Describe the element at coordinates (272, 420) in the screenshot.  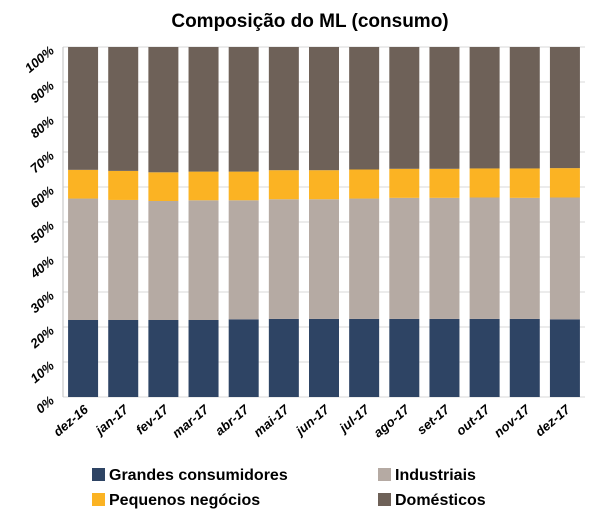
I see `x-tick-label: mai-17` at that location.